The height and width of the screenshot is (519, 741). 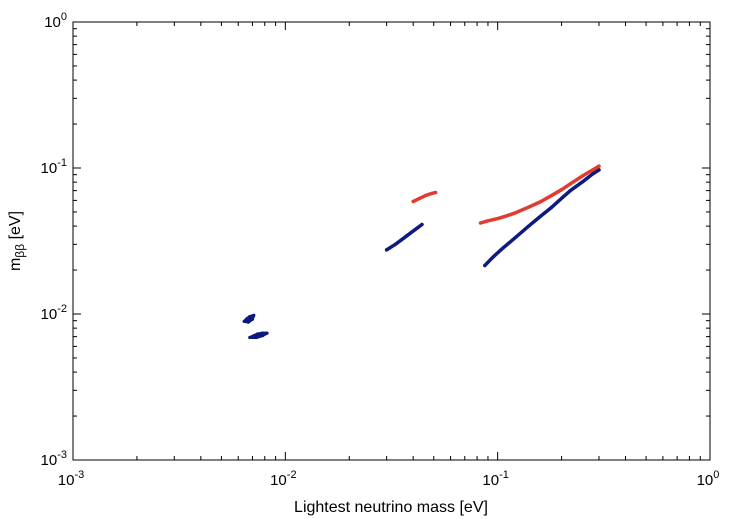 What do you see at coordinates (389, 479) in the screenshot?
I see `x-tick-labels: 10⁻³ 10⁻² 10⁻¹ 10⁰` at bounding box center [389, 479].